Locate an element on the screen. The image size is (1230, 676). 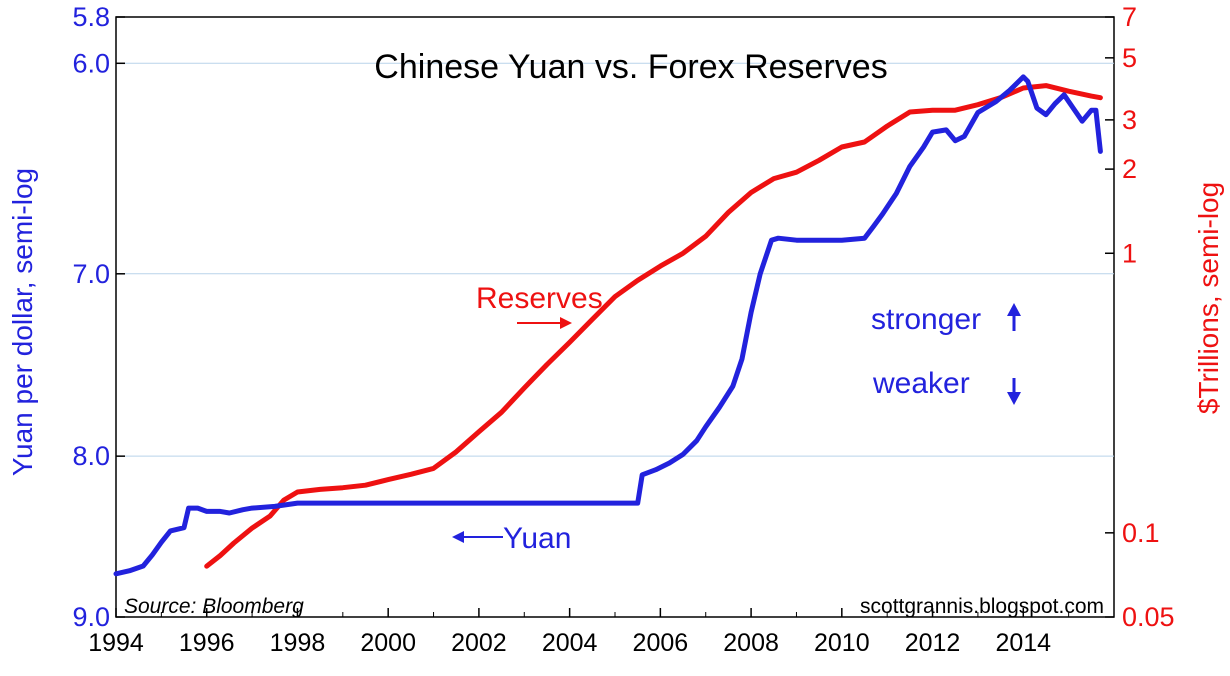
x-tick-label: 1998 is located at coordinates (298, 643).